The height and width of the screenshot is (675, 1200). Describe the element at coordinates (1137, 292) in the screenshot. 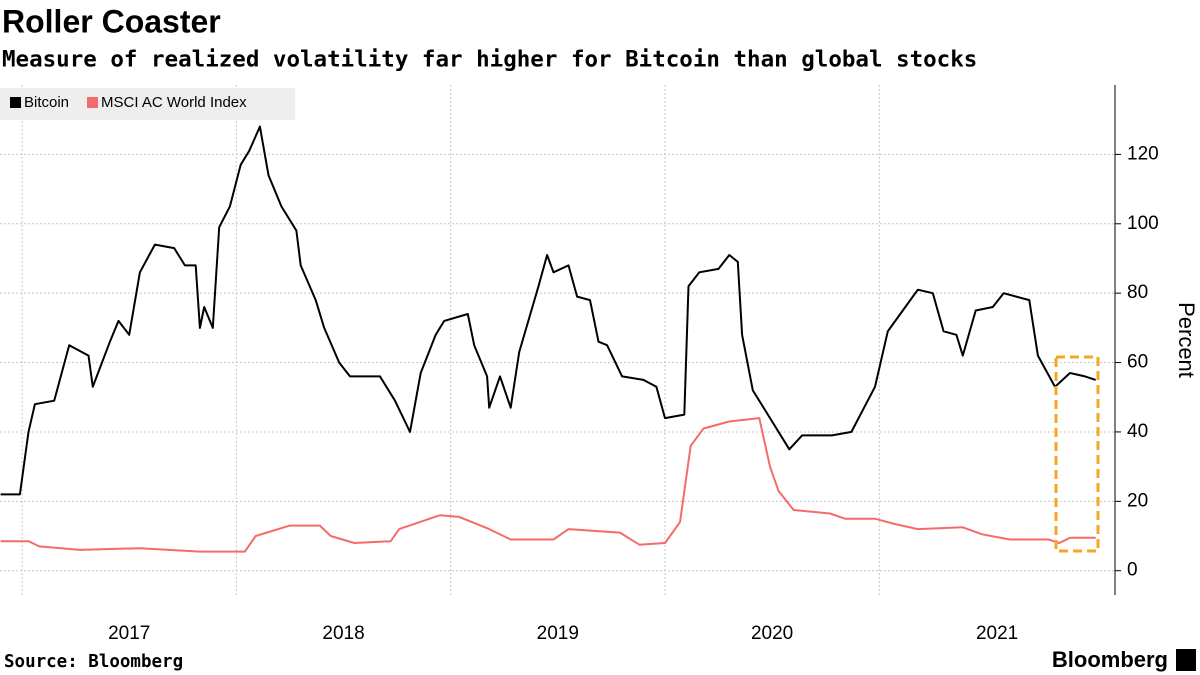

I see `y-tick-label: 80` at that location.